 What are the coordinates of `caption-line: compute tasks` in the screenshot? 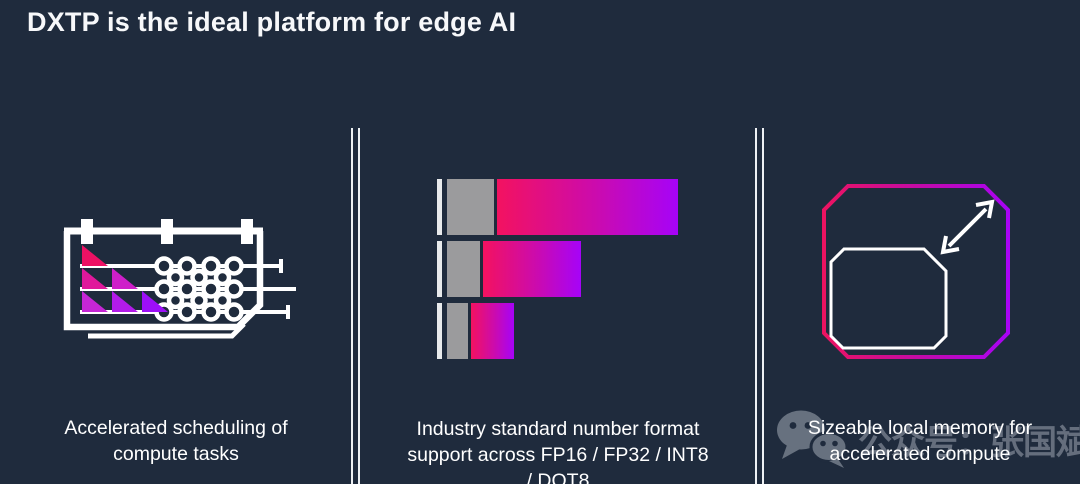 It's located at (176, 454).